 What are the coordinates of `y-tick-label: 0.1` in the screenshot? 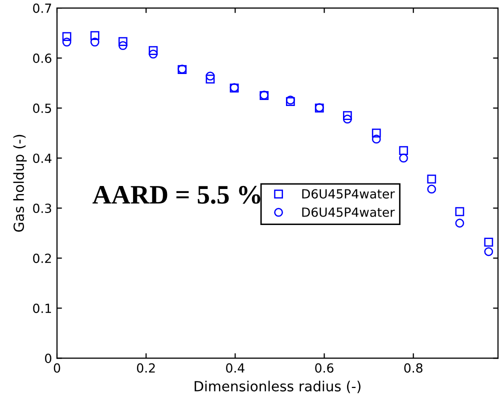 It's located at (42, 309).